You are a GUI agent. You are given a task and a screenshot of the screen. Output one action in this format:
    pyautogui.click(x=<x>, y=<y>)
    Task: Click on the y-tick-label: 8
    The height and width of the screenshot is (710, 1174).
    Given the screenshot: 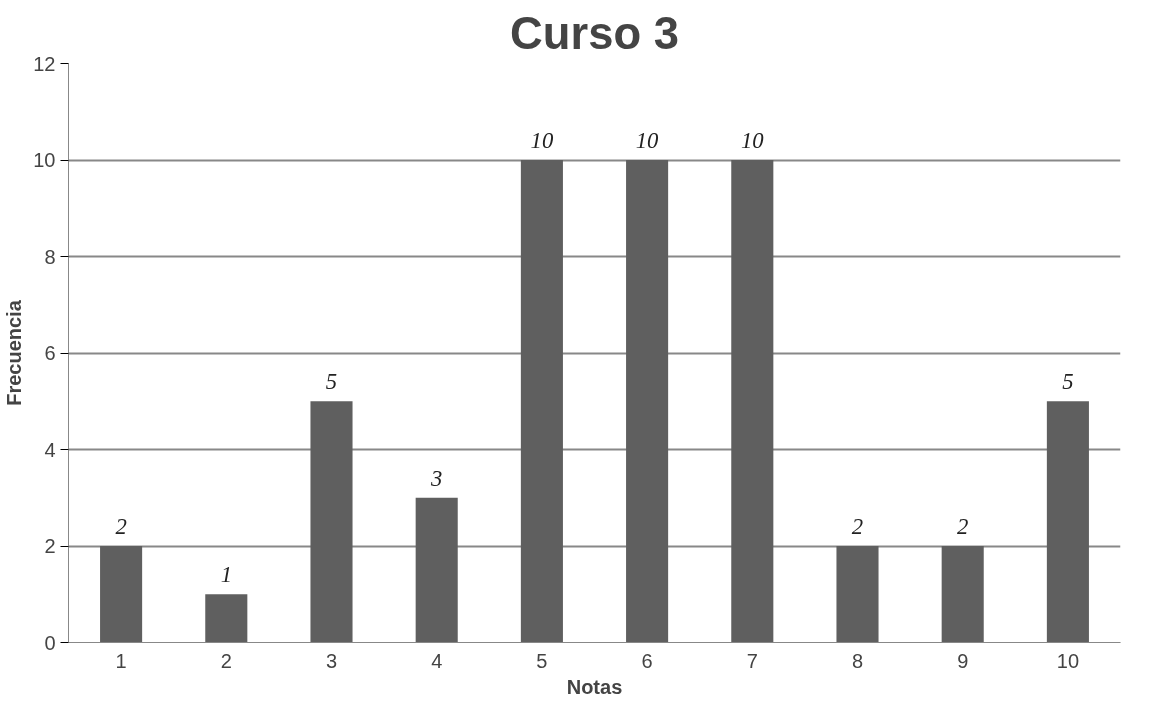 What is the action you would take?
    pyautogui.click(x=50, y=256)
    